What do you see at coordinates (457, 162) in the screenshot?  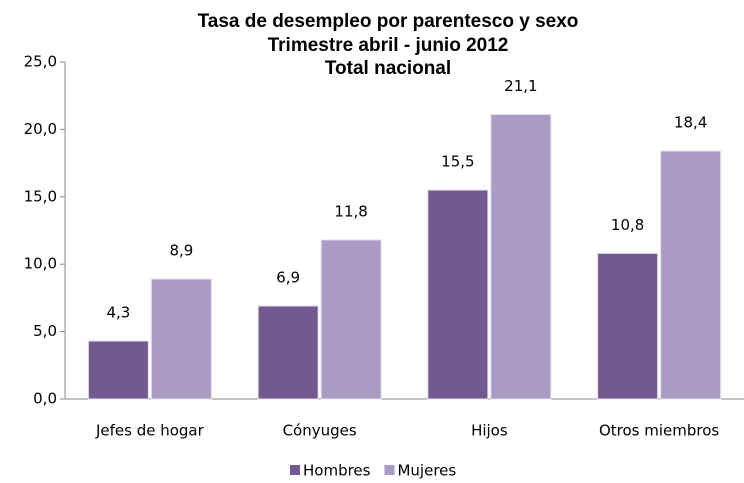 I see `value-label: 15,5` at bounding box center [457, 162].